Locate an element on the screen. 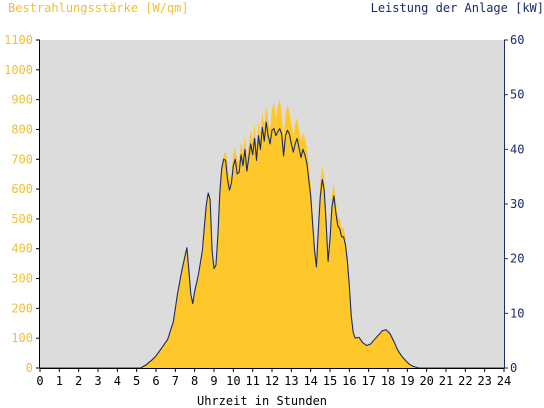 Image resolution: width=544 pixels, height=408 pixels. x-axis-ticks: 0 1 2 3 4 5 6 7 8 9 10 11 12 13 14 15 16 17 18 19 20 21 22 23 24 is located at coordinates (273, 378).